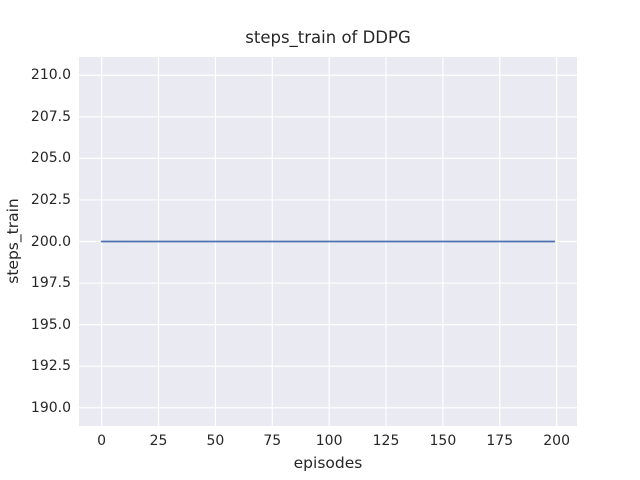 This screenshot has width=640, height=480. I want to click on y-tick-label: 195.0, so click(50, 324).